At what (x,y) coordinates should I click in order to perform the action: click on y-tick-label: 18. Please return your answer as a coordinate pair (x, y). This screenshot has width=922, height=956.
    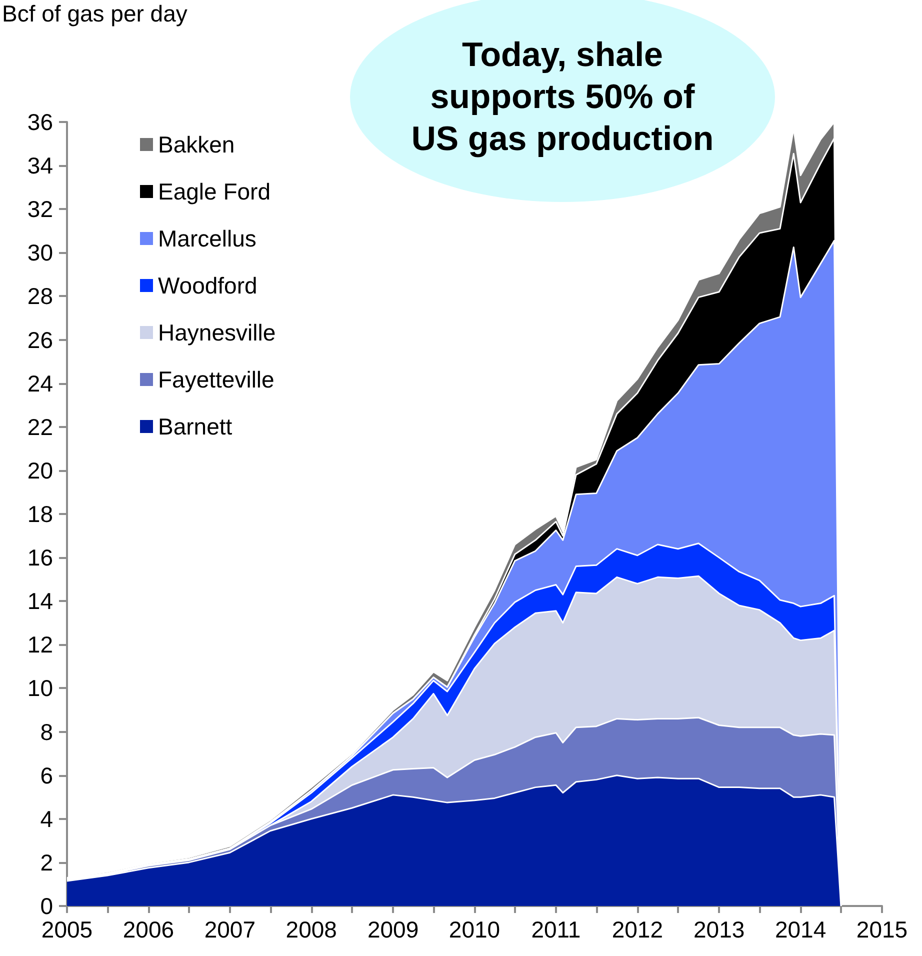
    Looking at the image, I should click on (40, 514).